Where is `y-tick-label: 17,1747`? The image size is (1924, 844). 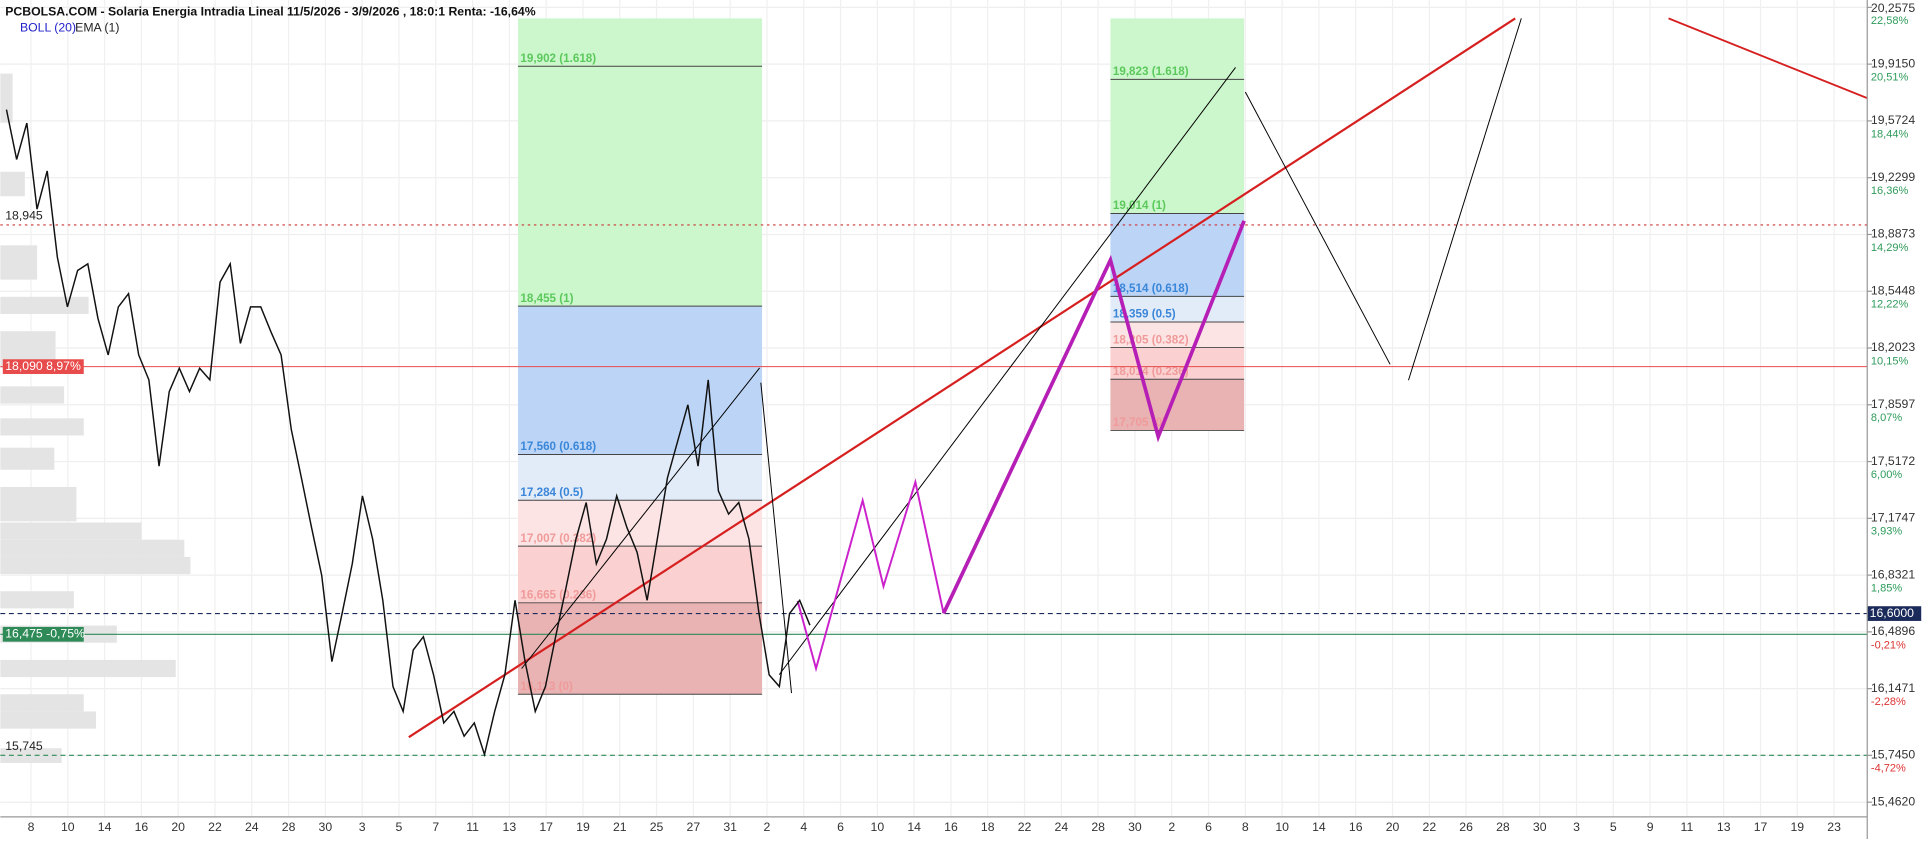
y-tick-label: 17,1747 is located at coordinates (1893, 518).